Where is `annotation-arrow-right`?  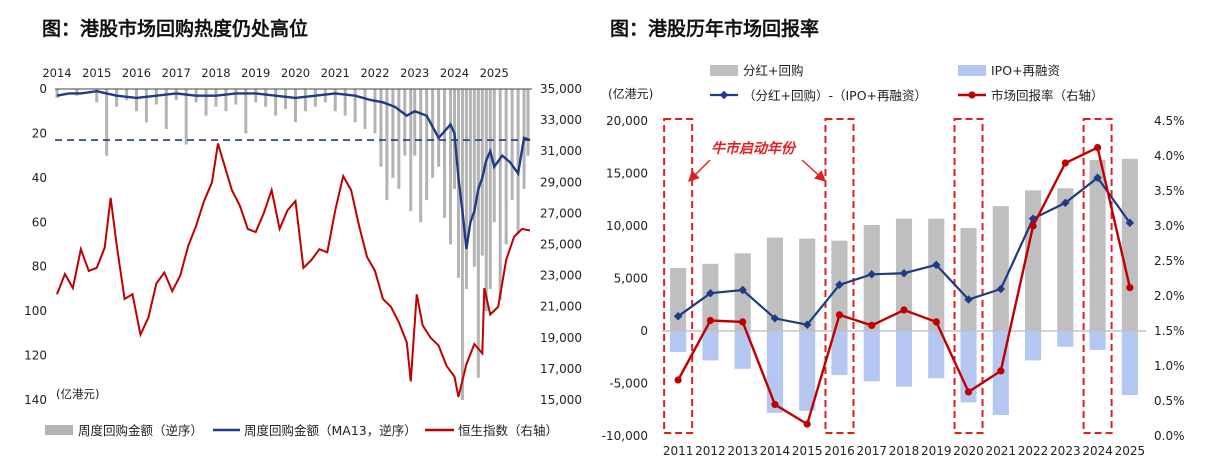 annotation-arrow-right is located at coordinates (814, 170).